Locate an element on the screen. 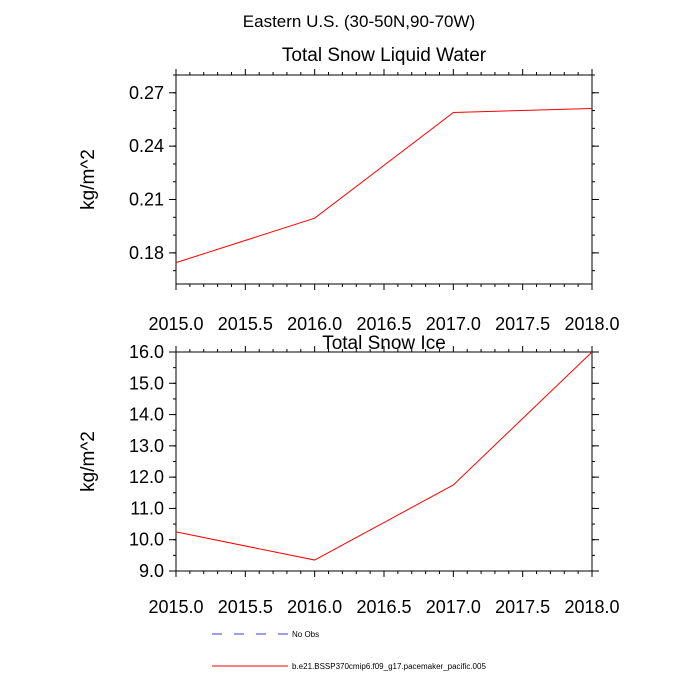 The image size is (700, 700). total-snow-ice-x-tick-label: 2017.0 is located at coordinates (453, 607).